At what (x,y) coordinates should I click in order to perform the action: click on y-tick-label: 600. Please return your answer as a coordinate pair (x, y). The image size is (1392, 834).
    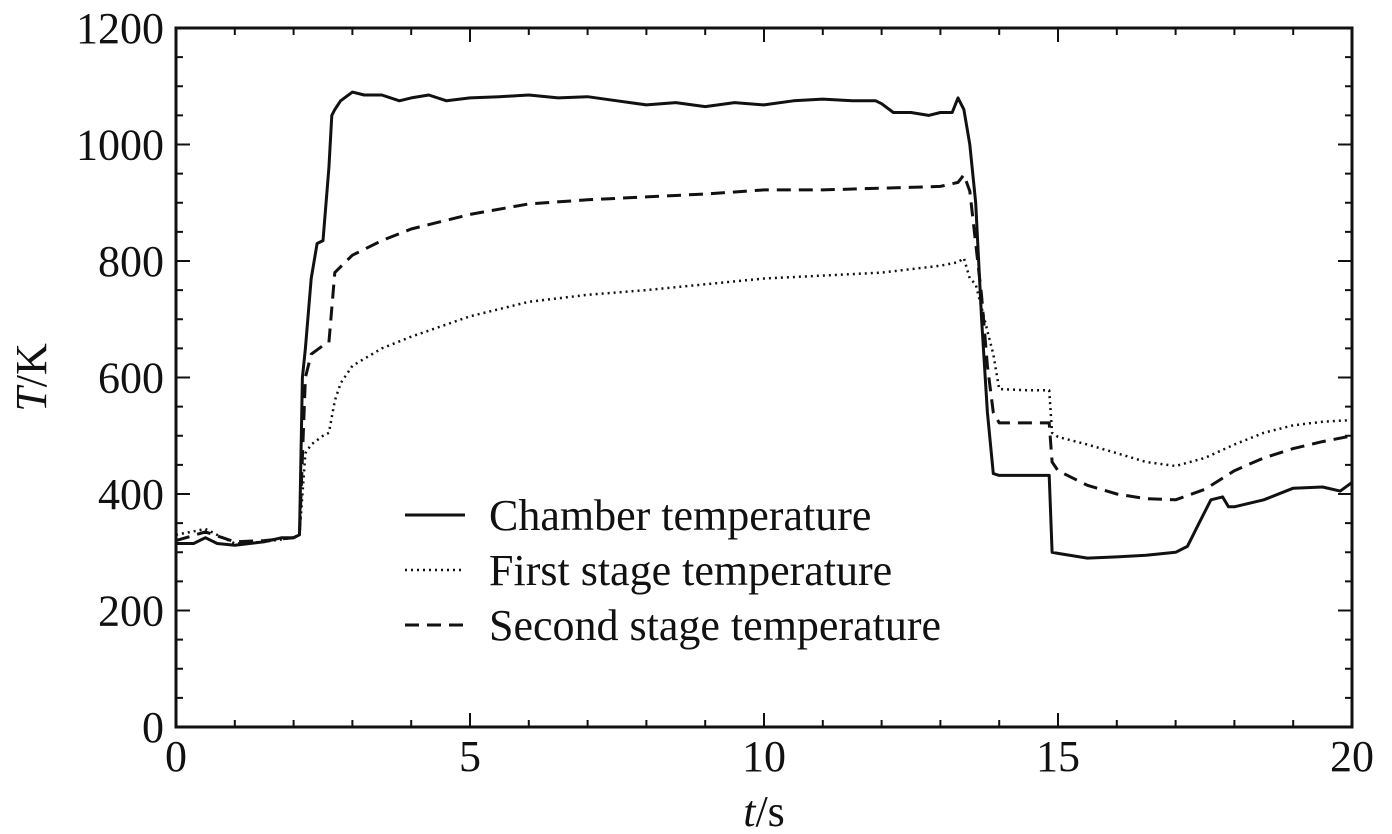
    Looking at the image, I should click on (131, 378).